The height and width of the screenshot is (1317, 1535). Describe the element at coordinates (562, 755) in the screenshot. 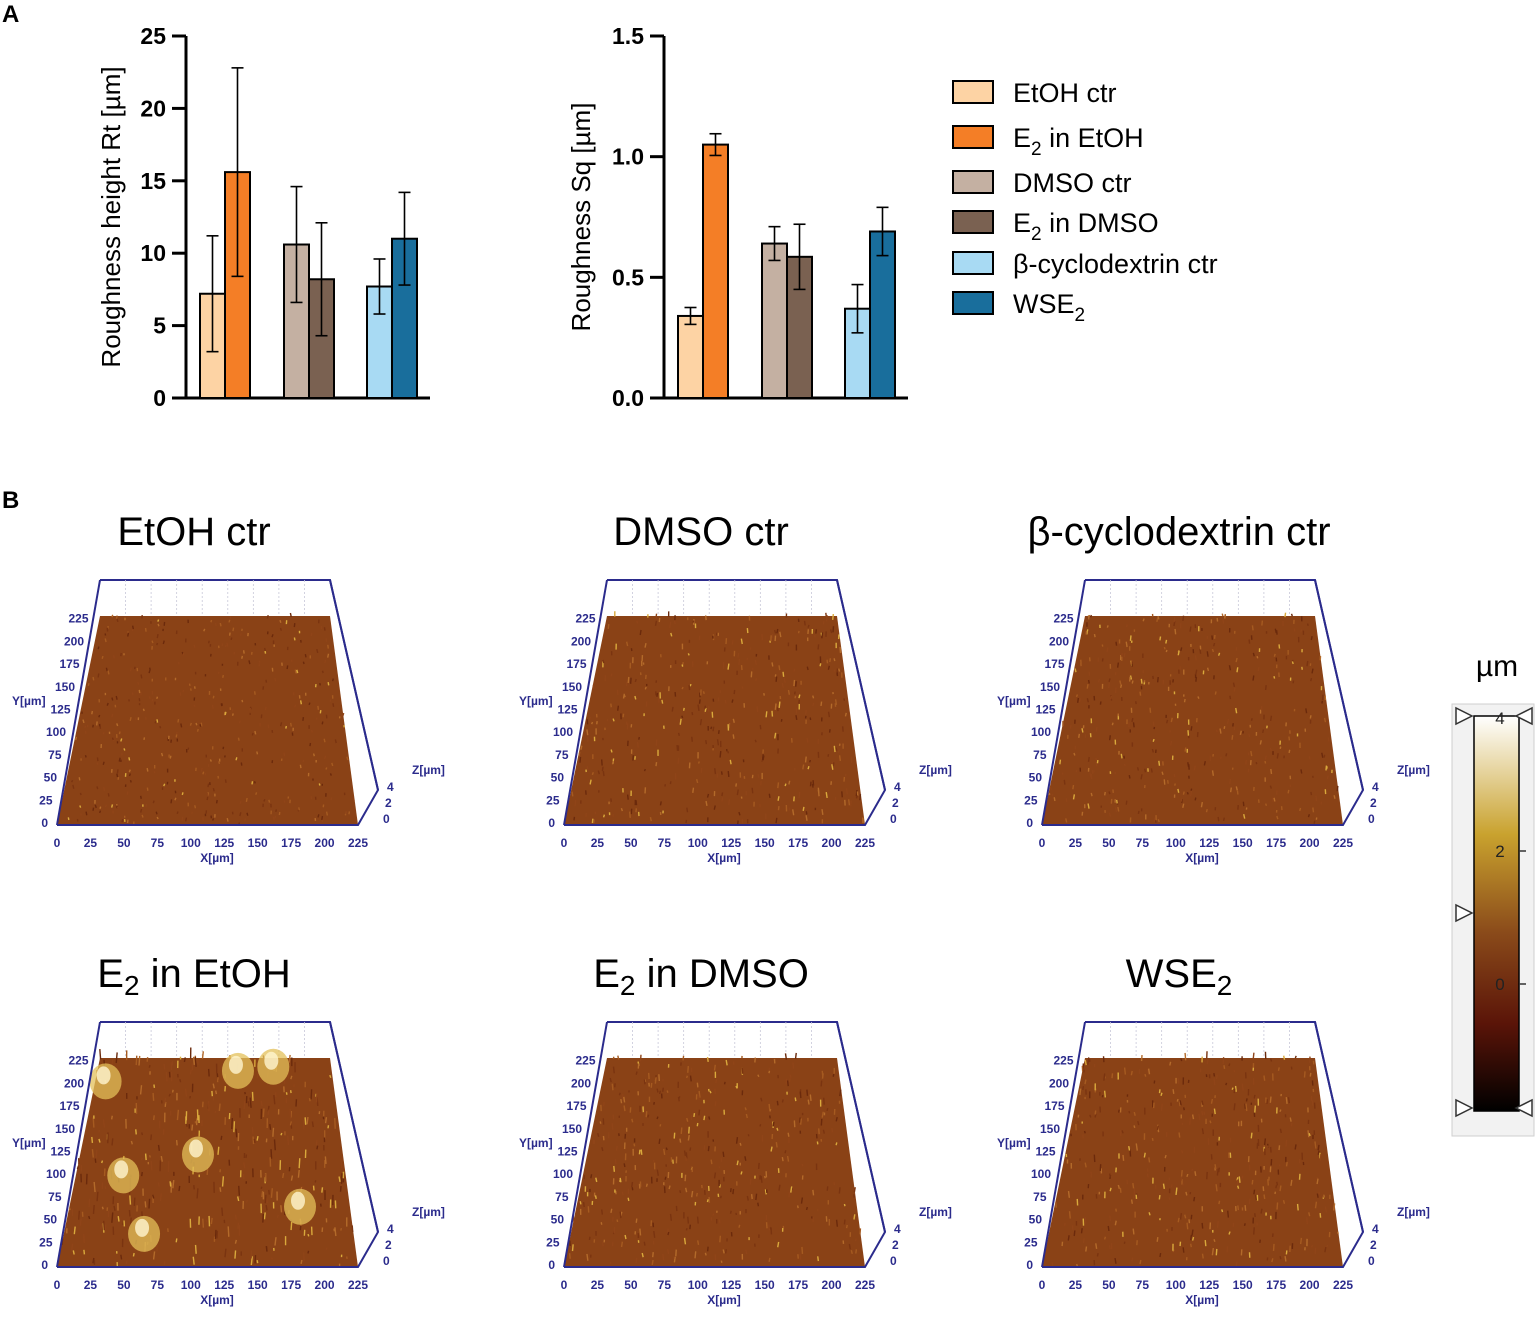

I see `y-tick-label: 75` at that location.